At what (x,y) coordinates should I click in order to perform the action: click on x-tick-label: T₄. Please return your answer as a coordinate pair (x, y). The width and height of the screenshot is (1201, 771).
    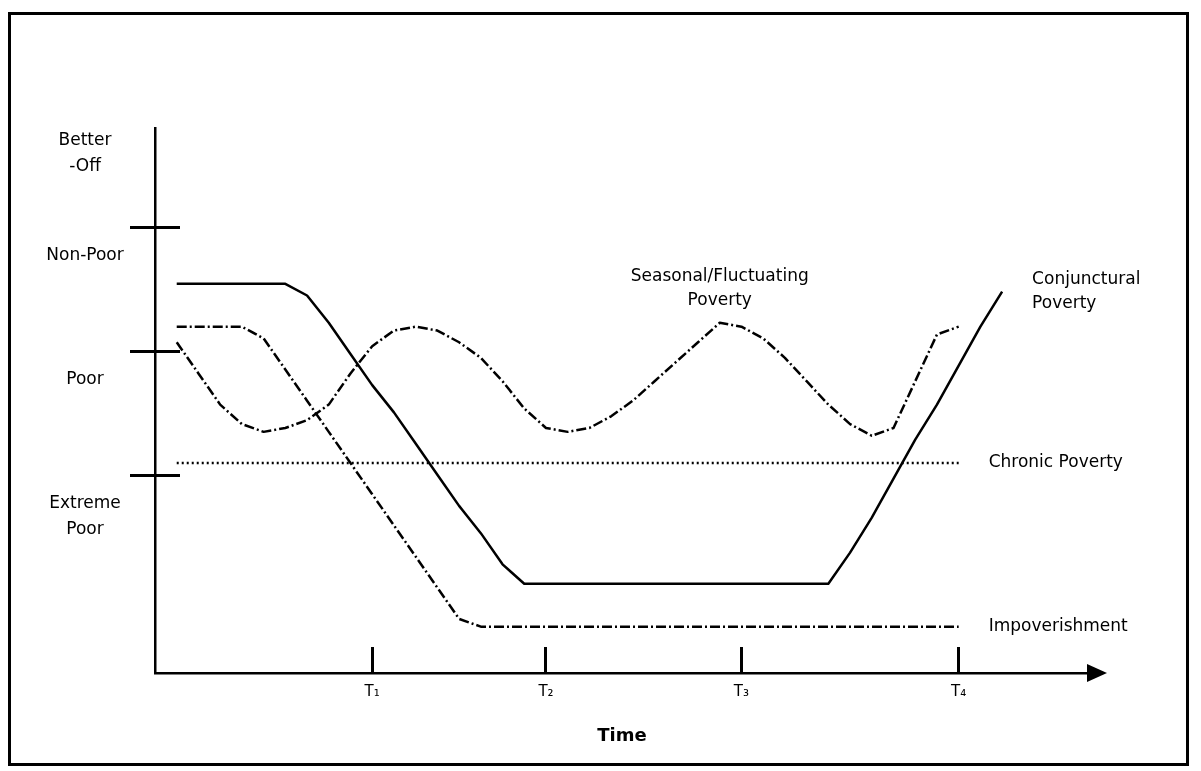
    Looking at the image, I should click on (958, 691).